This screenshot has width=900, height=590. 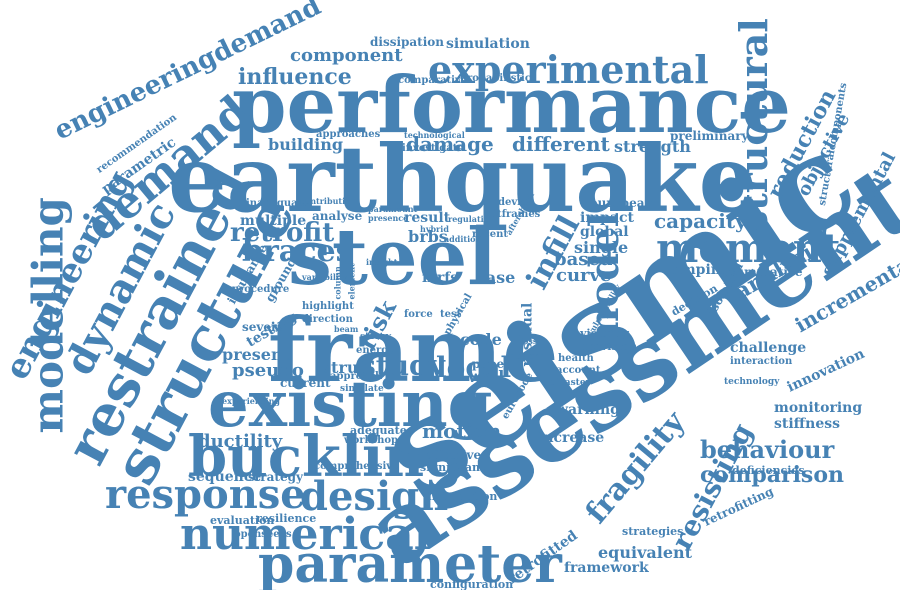 I want to click on word-approach: approach, so click(x=356, y=376).